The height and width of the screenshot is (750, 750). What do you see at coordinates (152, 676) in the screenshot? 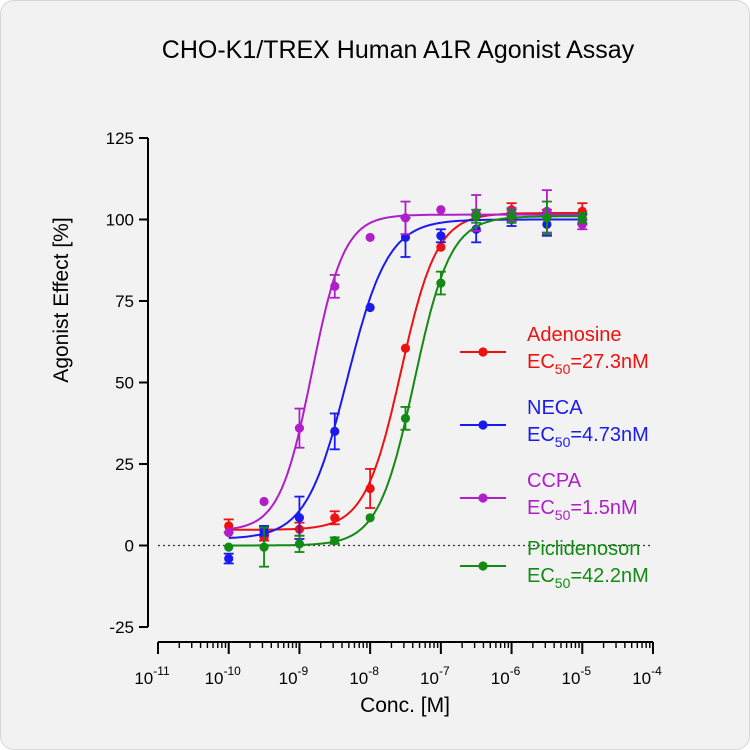
I see `x-tick-label: 10⁻¹¹` at bounding box center [152, 676].